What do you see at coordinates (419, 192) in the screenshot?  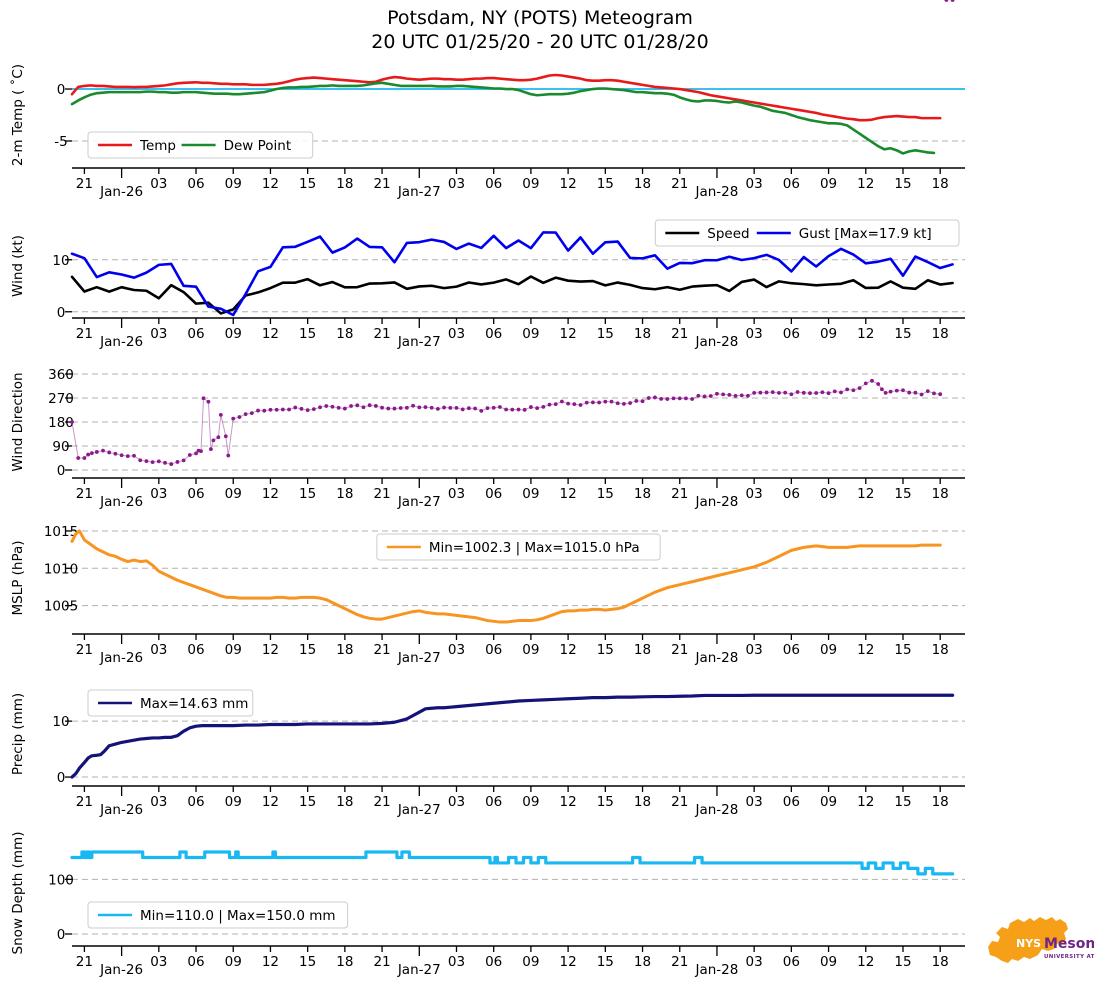 I see `x-day-label: Jan-27` at bounding box center [419, 192].